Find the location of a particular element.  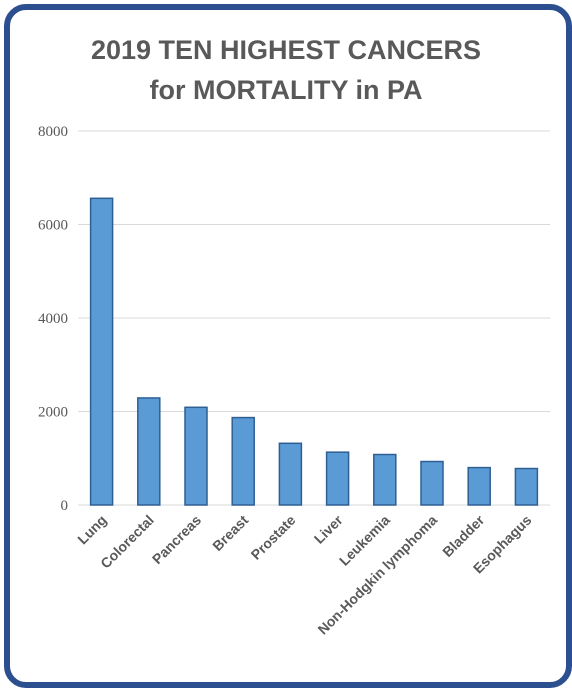

x-tick-label: Liver is located at coordinates (328, 528).